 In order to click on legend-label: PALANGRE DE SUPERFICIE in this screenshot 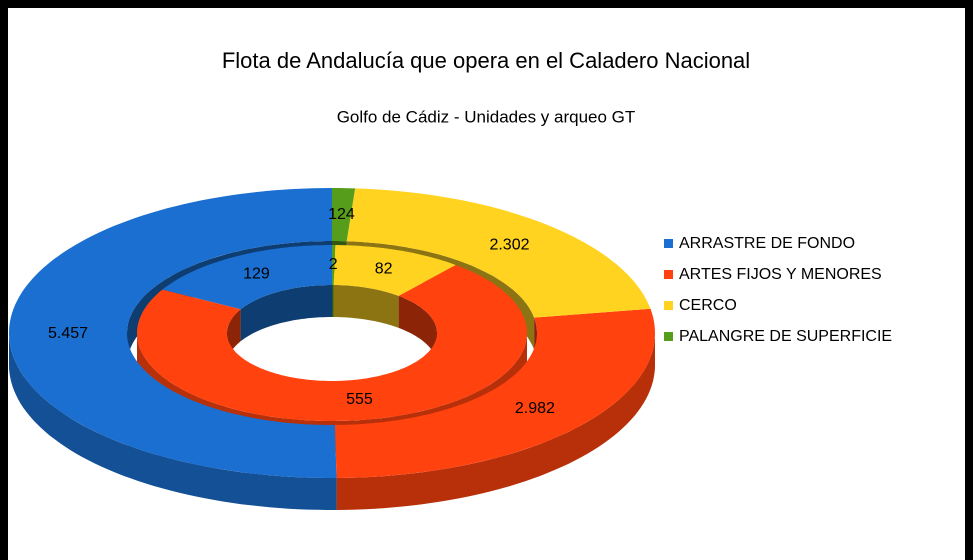, I will do `click(785, 336)`.